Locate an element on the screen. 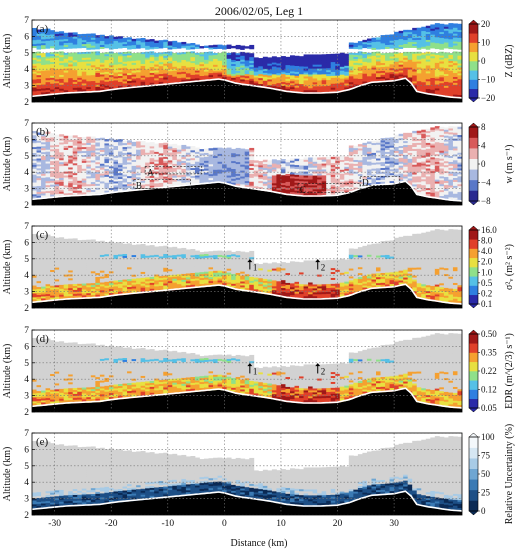 The height and width of the screenshot is (550, 521). colorbar-tick-label: 0.05 is located at coordinates (489, 408).